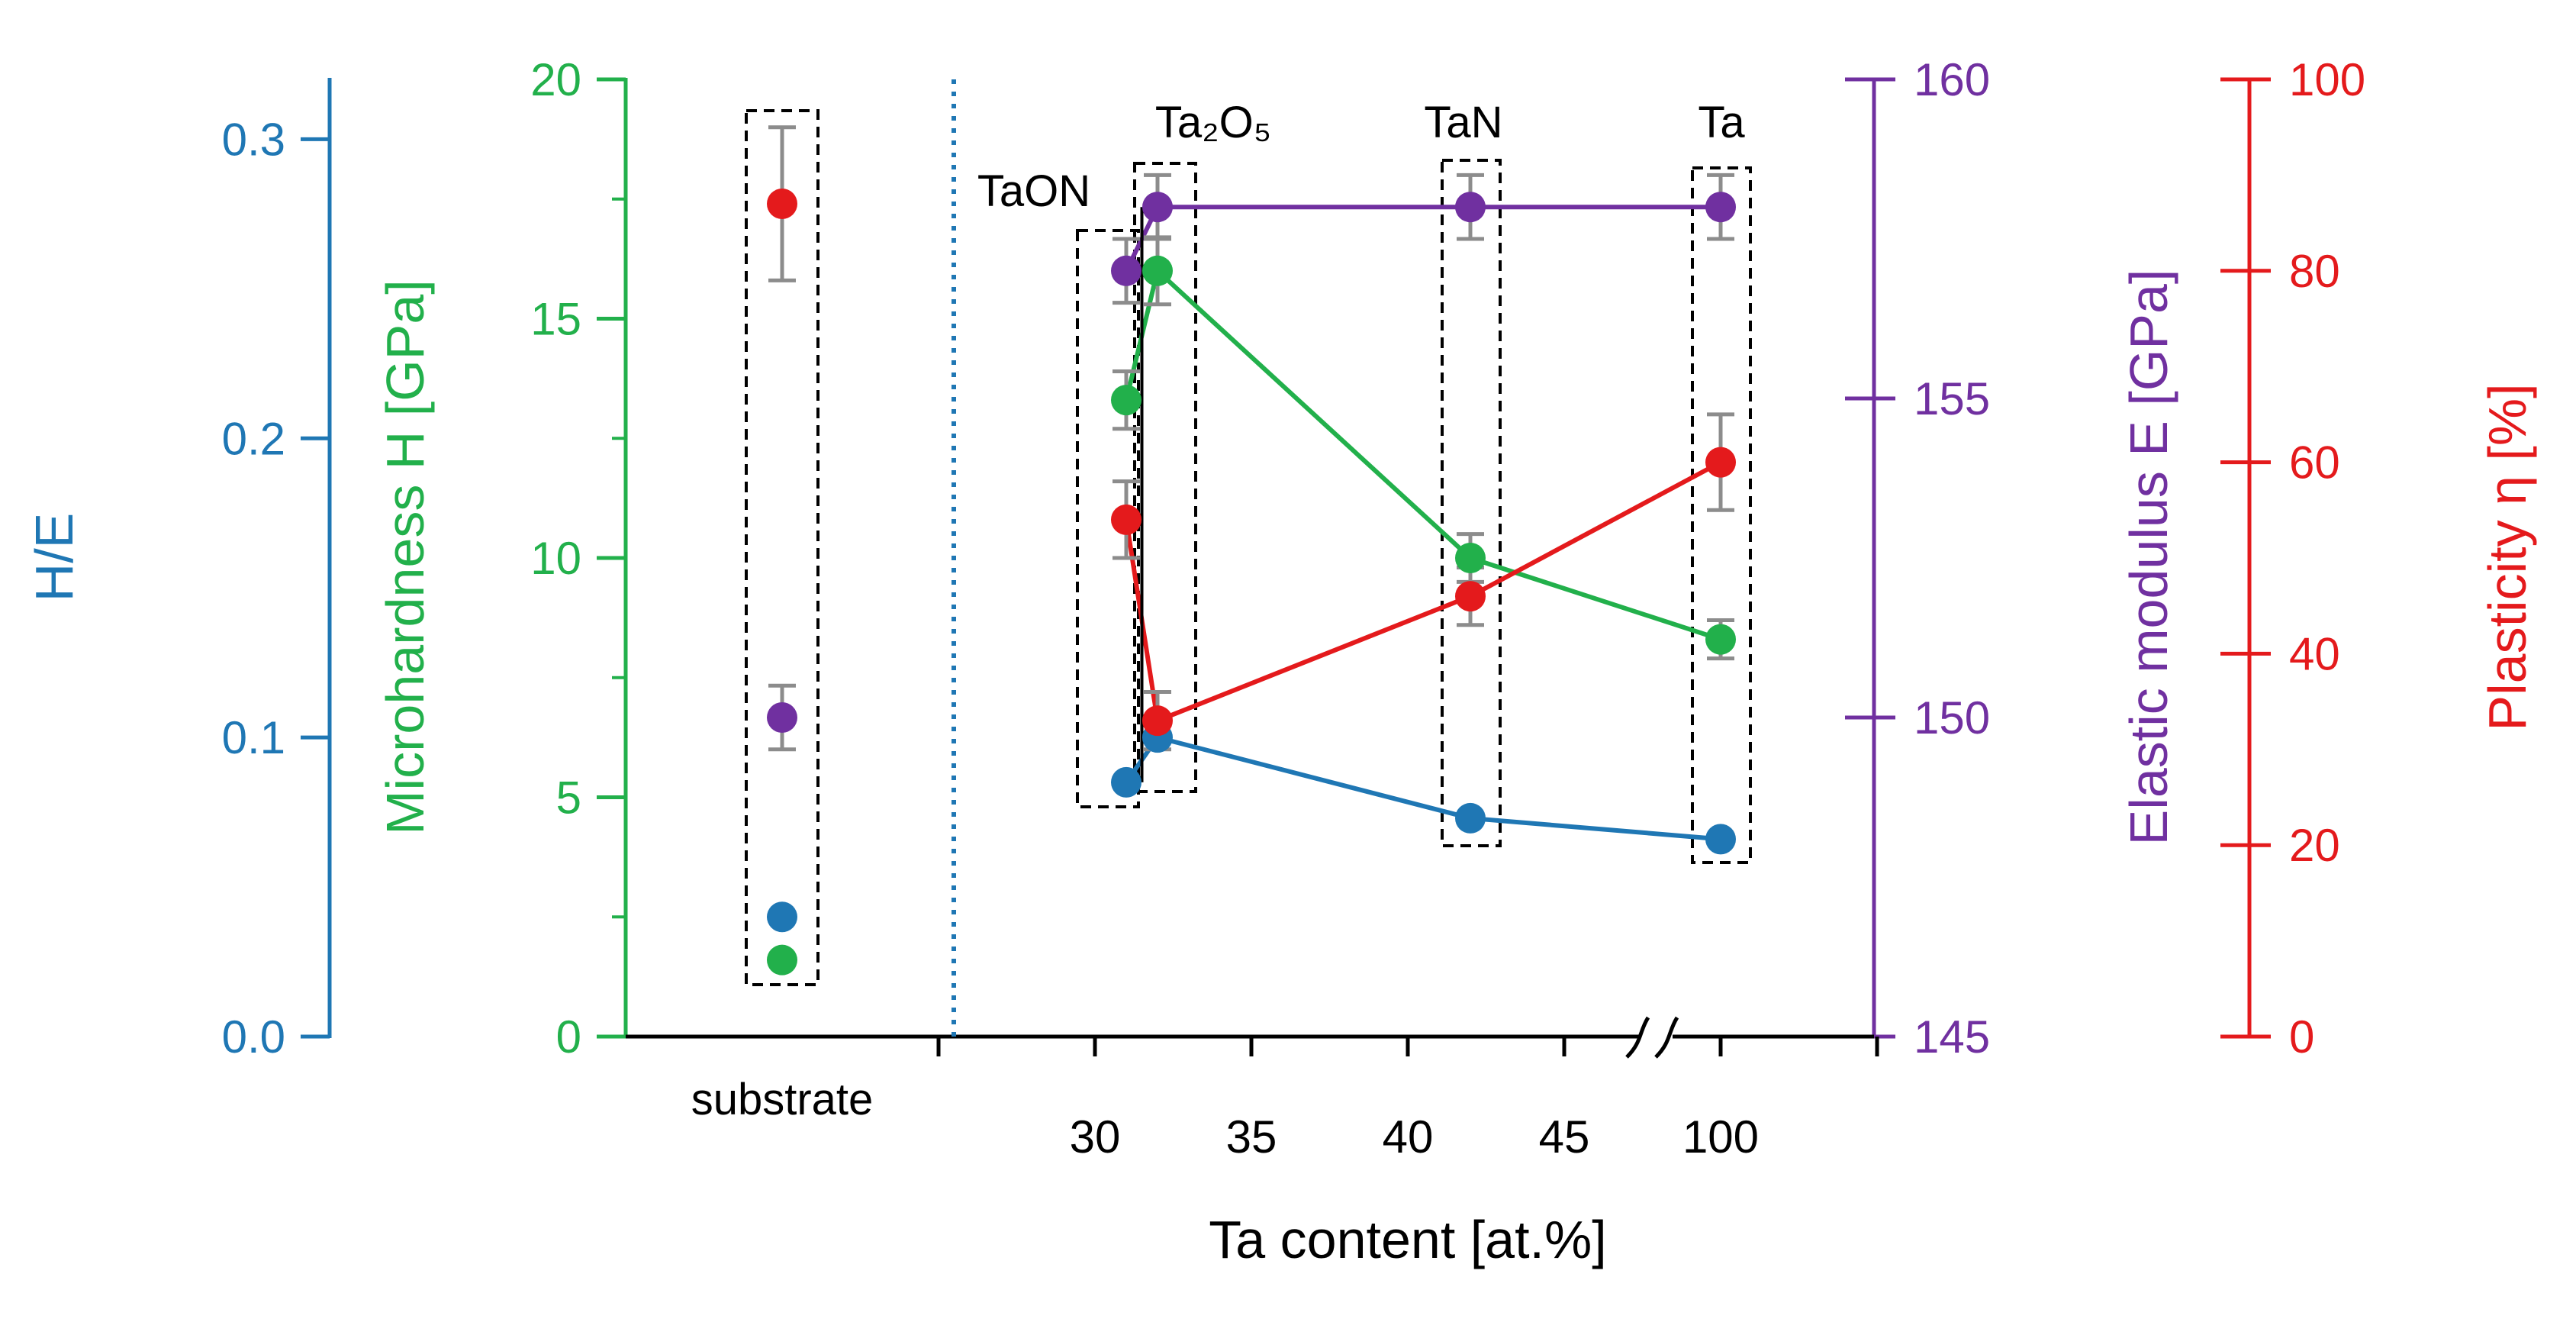  Describe the element at coordinates (1471, 503) in the screenshot. I see `tan-box` at that location.